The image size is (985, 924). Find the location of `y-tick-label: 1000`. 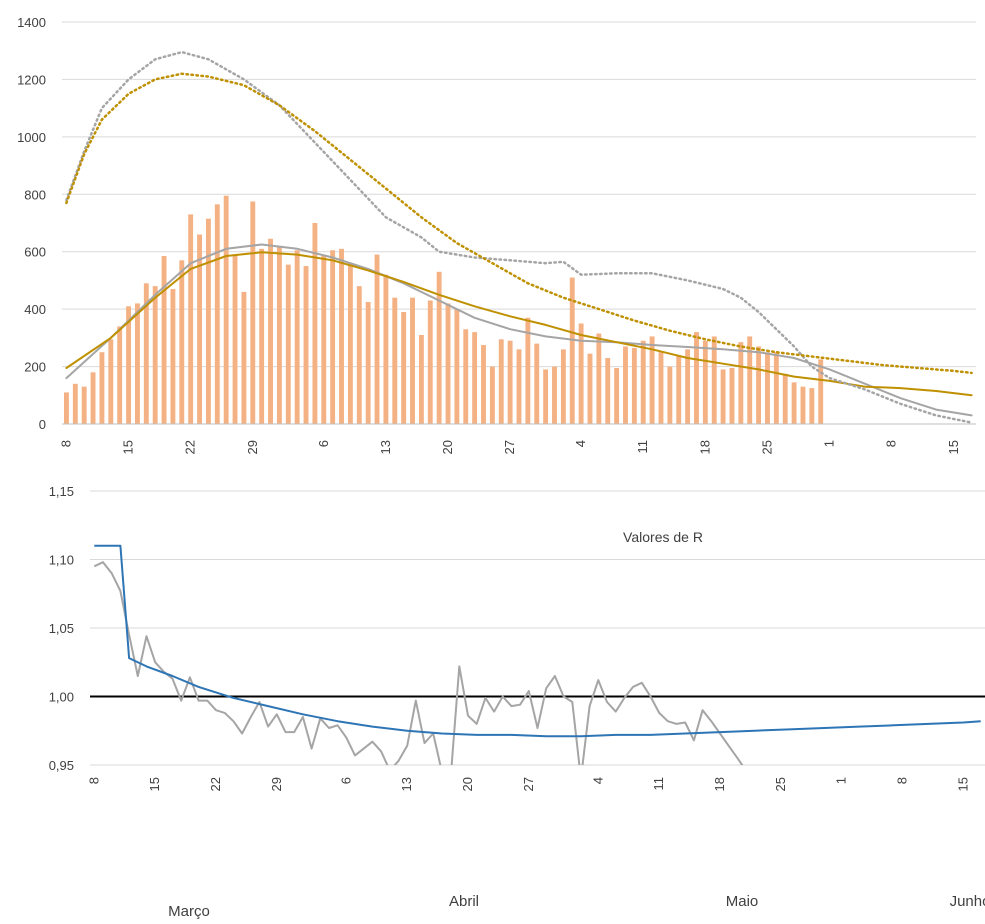

y-tick-label: 1000 is located at coordinates (31, 137).